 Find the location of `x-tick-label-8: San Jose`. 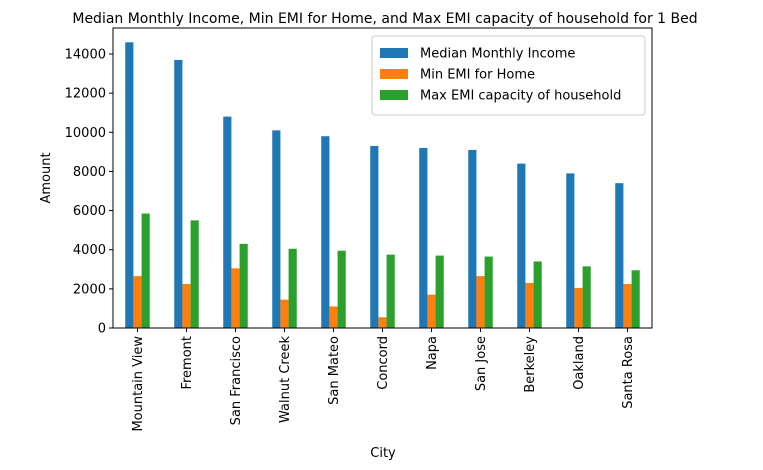

x-tick-label-8: San Jose is located at coordinates (481, 363).